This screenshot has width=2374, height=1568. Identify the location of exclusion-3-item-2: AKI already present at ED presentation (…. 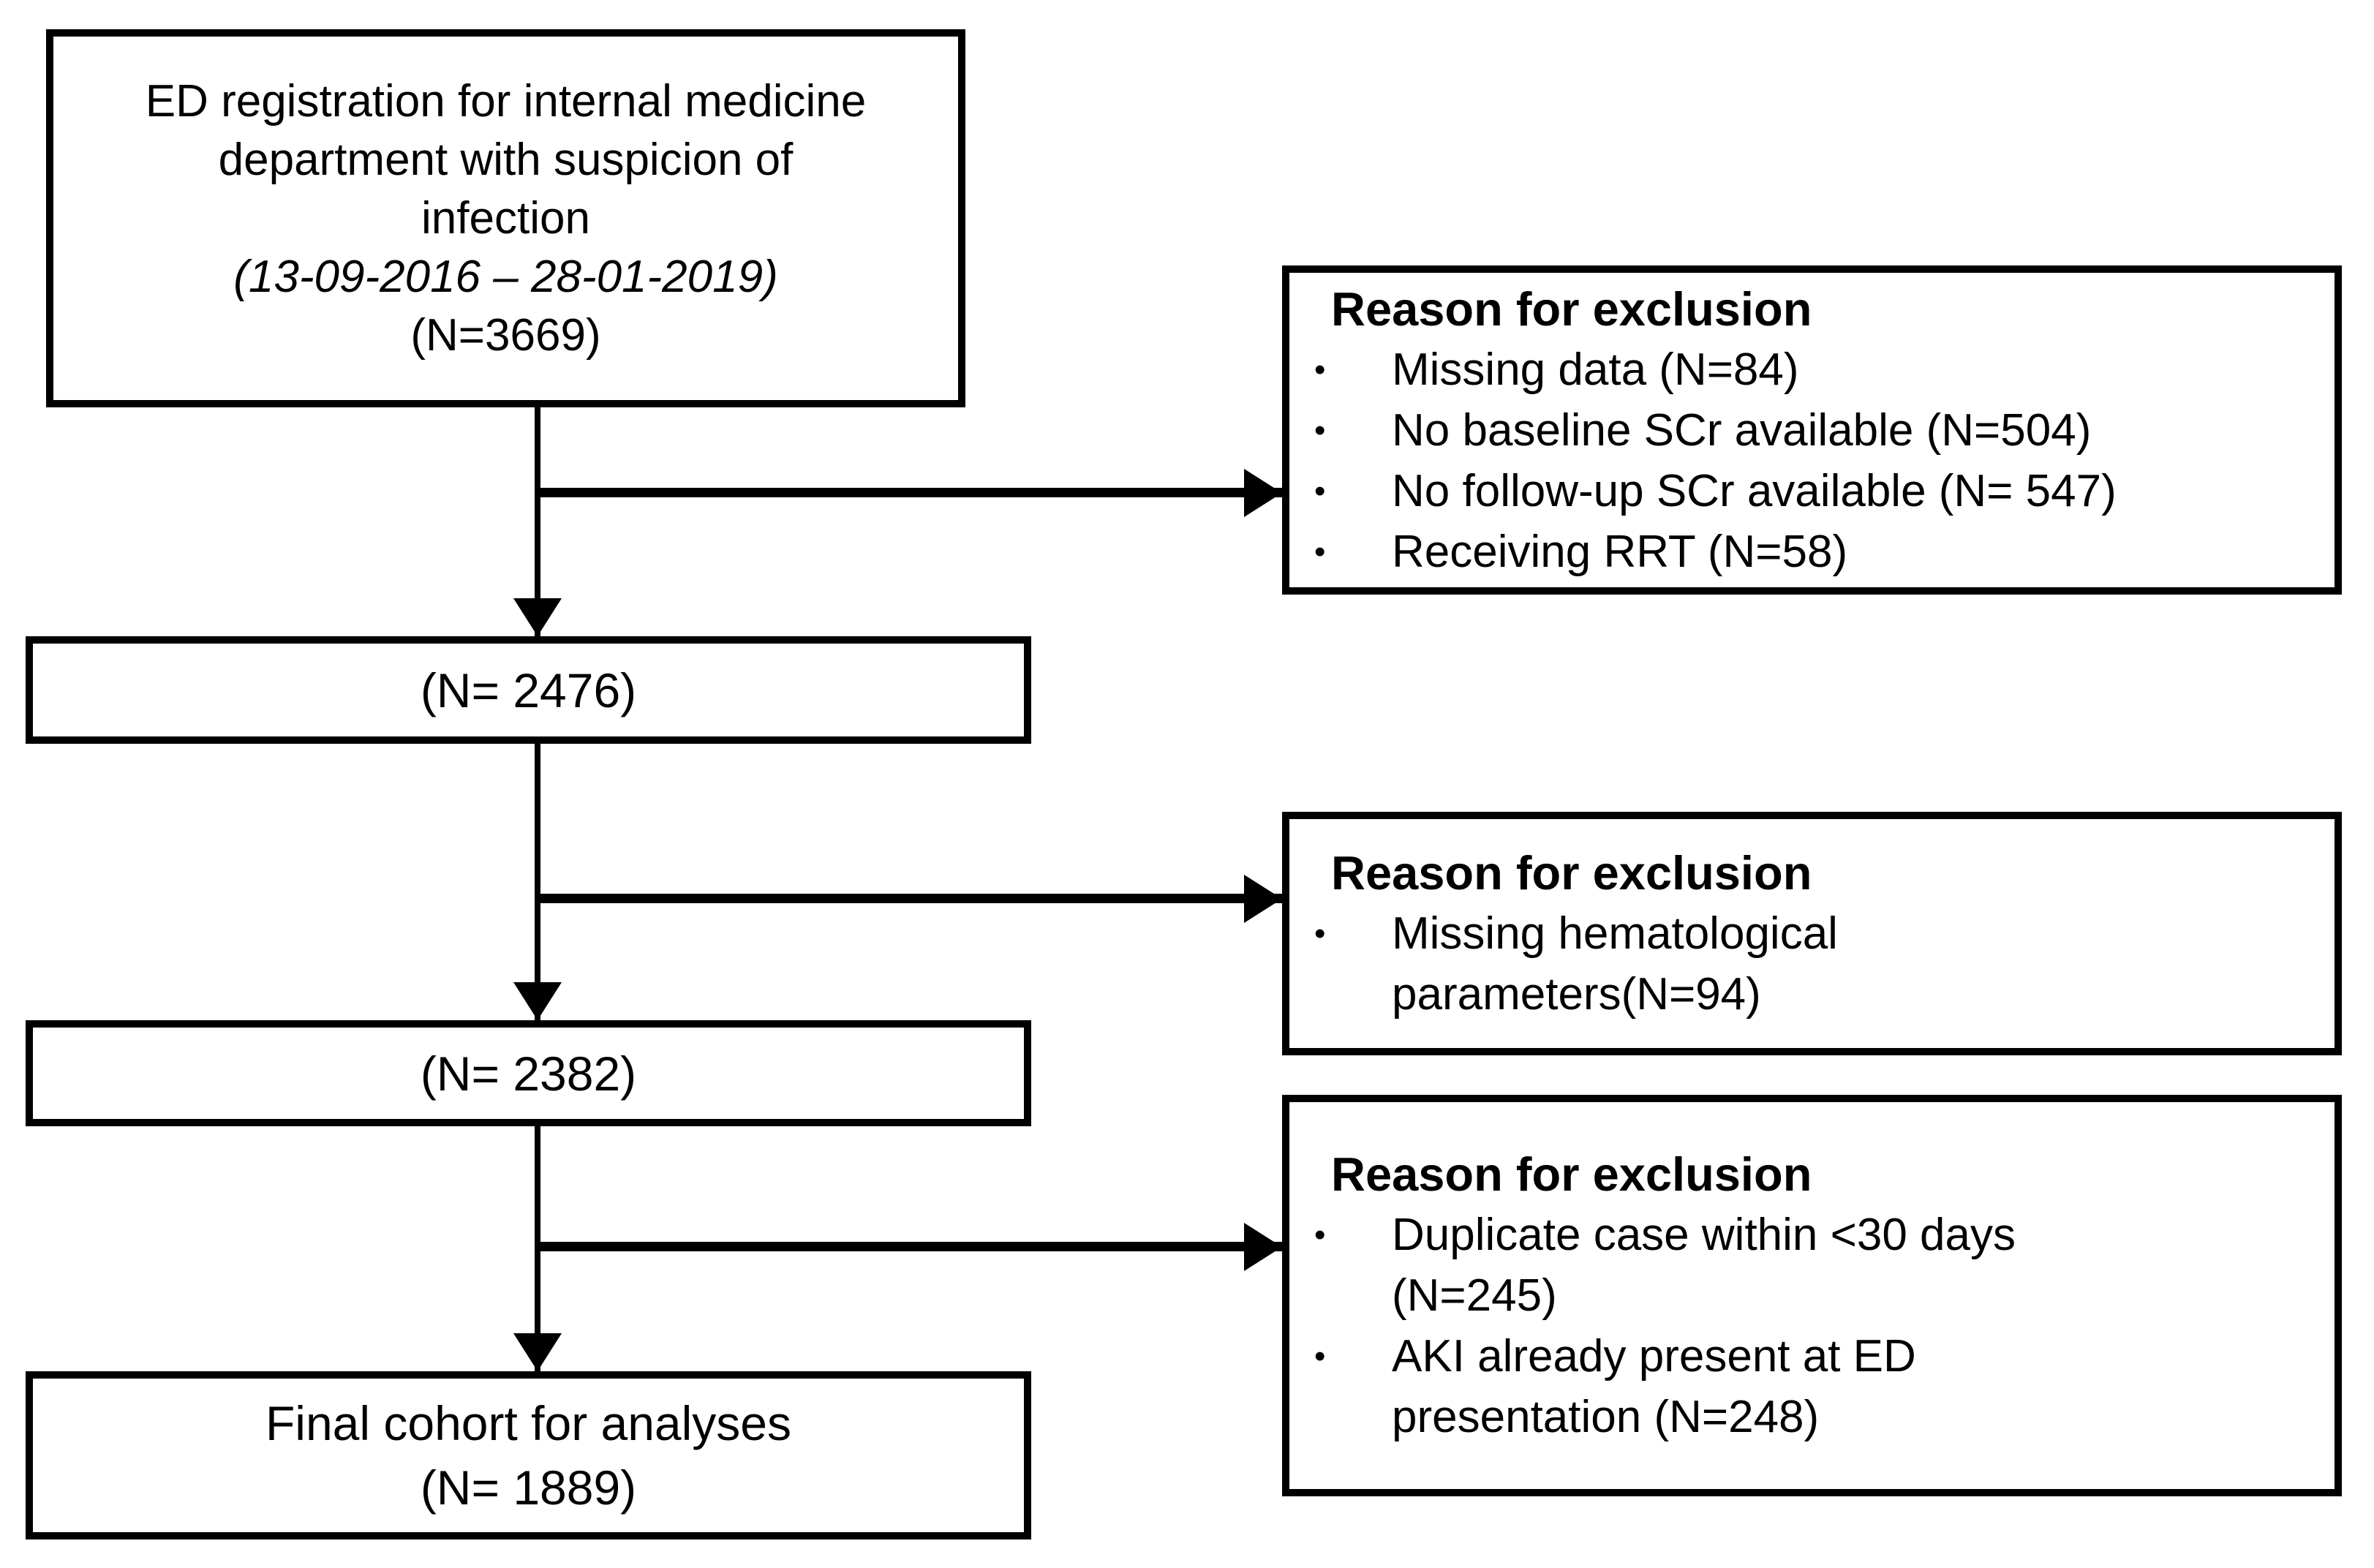
(1654, 1386).